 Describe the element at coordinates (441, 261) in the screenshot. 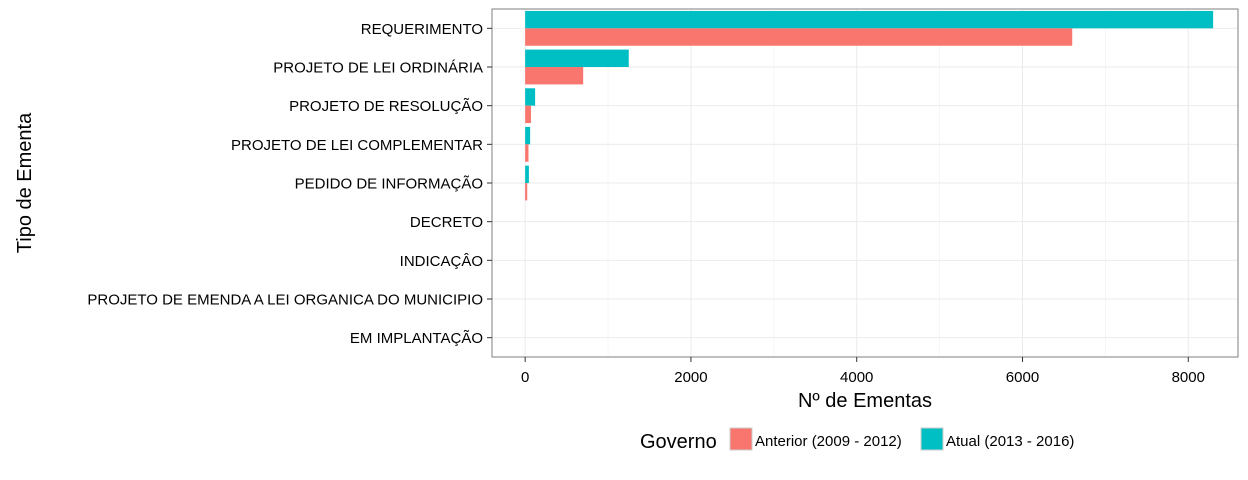

I see `y-tick-label: INDICAÇÂO` at that location.